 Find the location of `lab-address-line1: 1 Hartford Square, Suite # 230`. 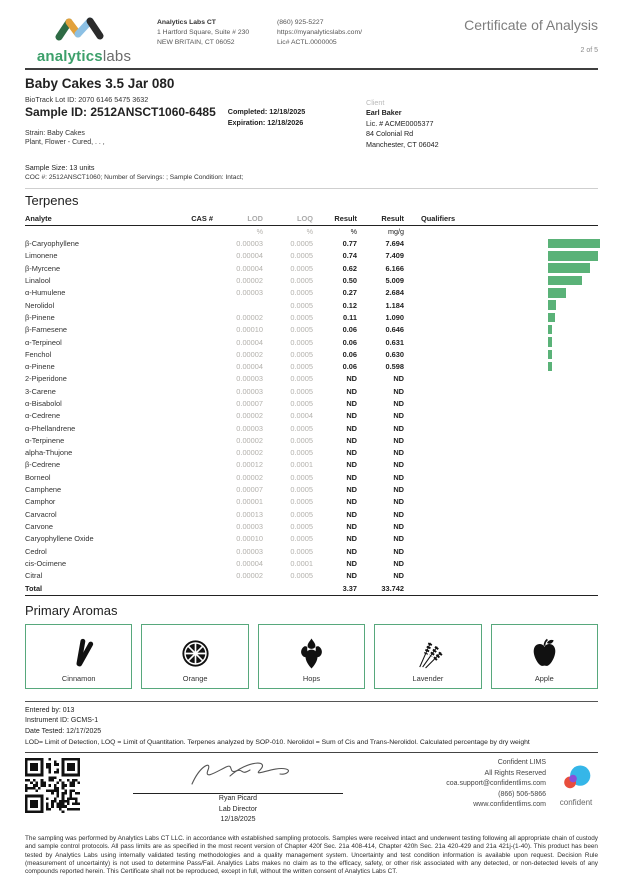

lab-address-line1: 1 Hartford Square, Suite # 230 is located at coordinates (203, 32).